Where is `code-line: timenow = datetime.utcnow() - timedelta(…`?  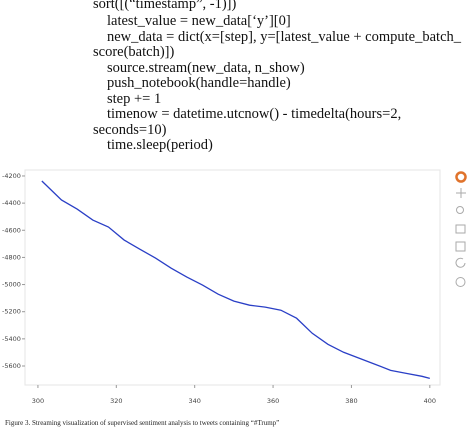 code-line: timenow = datetime.utcnow() - timedelta(… is located at coordinates (254, 114).